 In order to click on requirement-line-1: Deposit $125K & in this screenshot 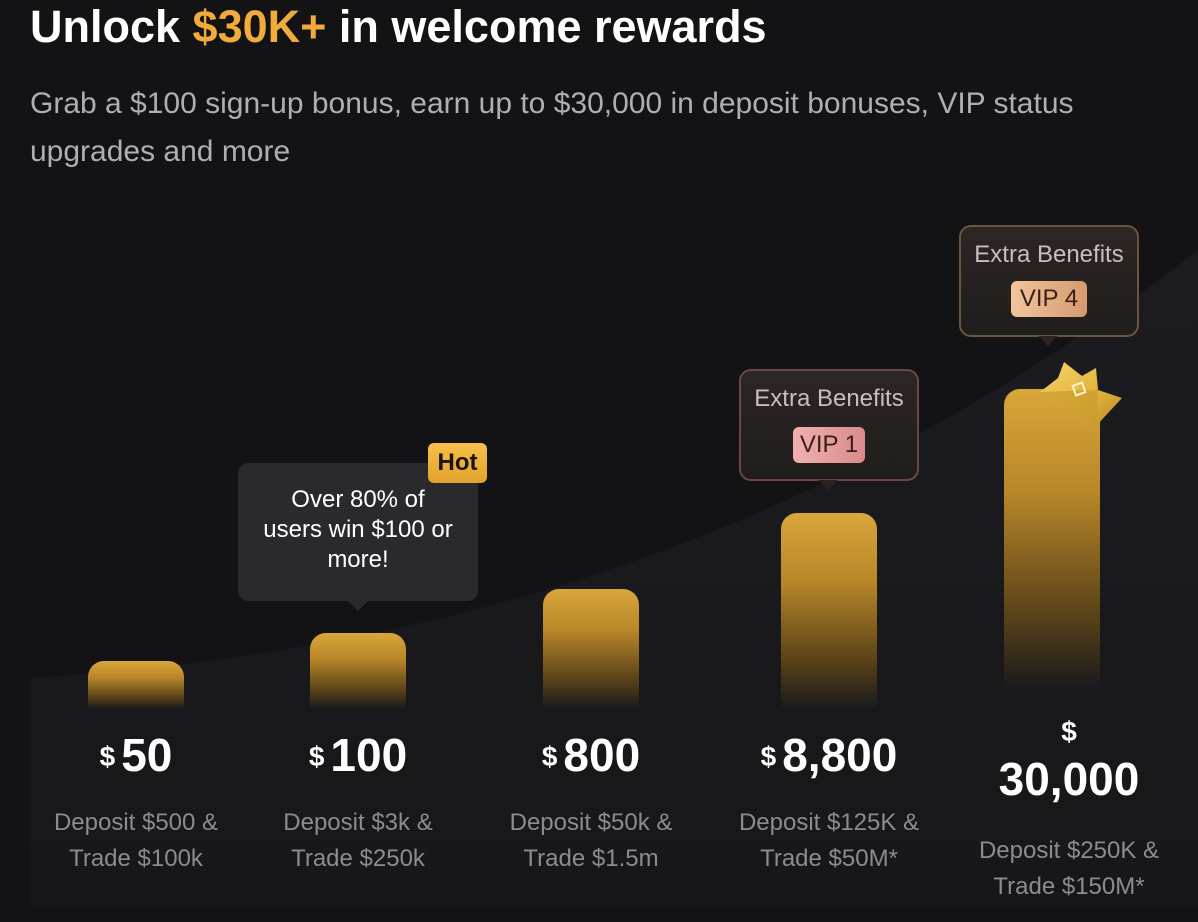, I will do `click(829, 822)`.